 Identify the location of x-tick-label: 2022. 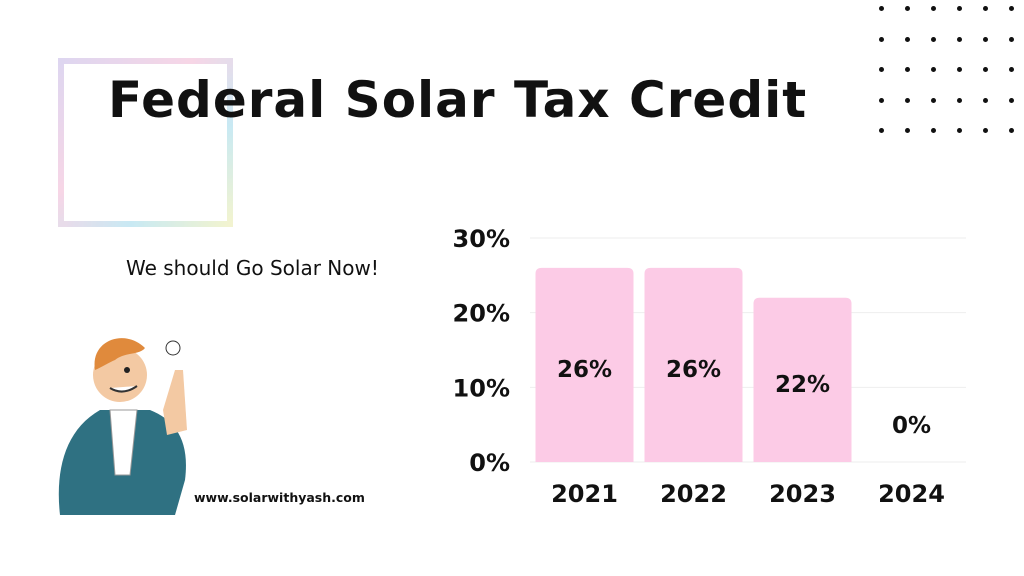
(693, 494).